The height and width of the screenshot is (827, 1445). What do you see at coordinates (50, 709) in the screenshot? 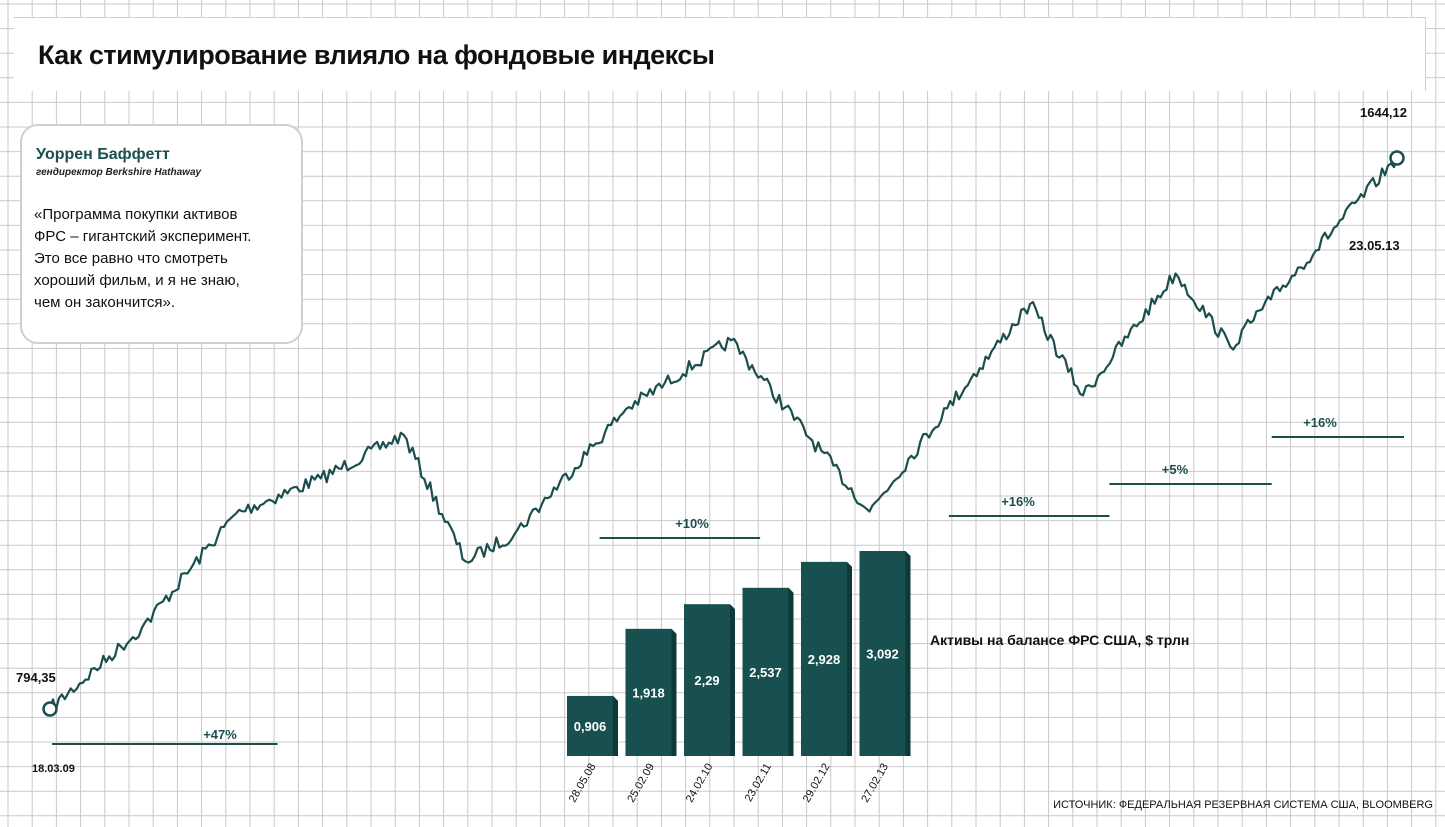
I see `start-point-marker` at bounding box center [50, 709].